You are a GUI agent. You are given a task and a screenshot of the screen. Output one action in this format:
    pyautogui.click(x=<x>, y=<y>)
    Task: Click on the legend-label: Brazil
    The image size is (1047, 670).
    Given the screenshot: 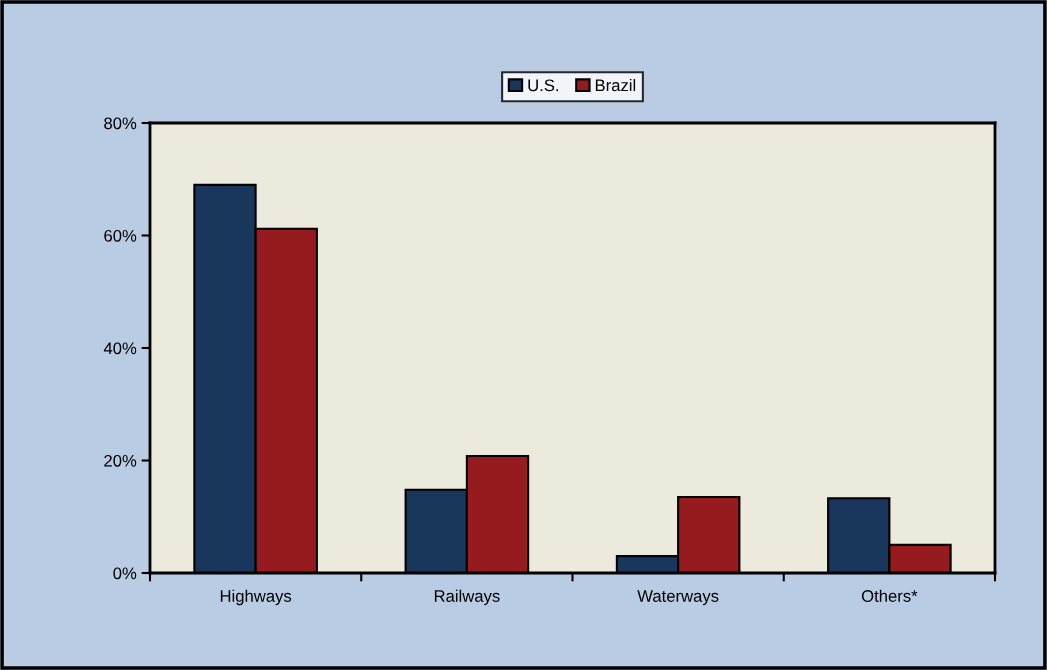 What is the action you would take?
    pyautogui.click(x=615, y=85)
    